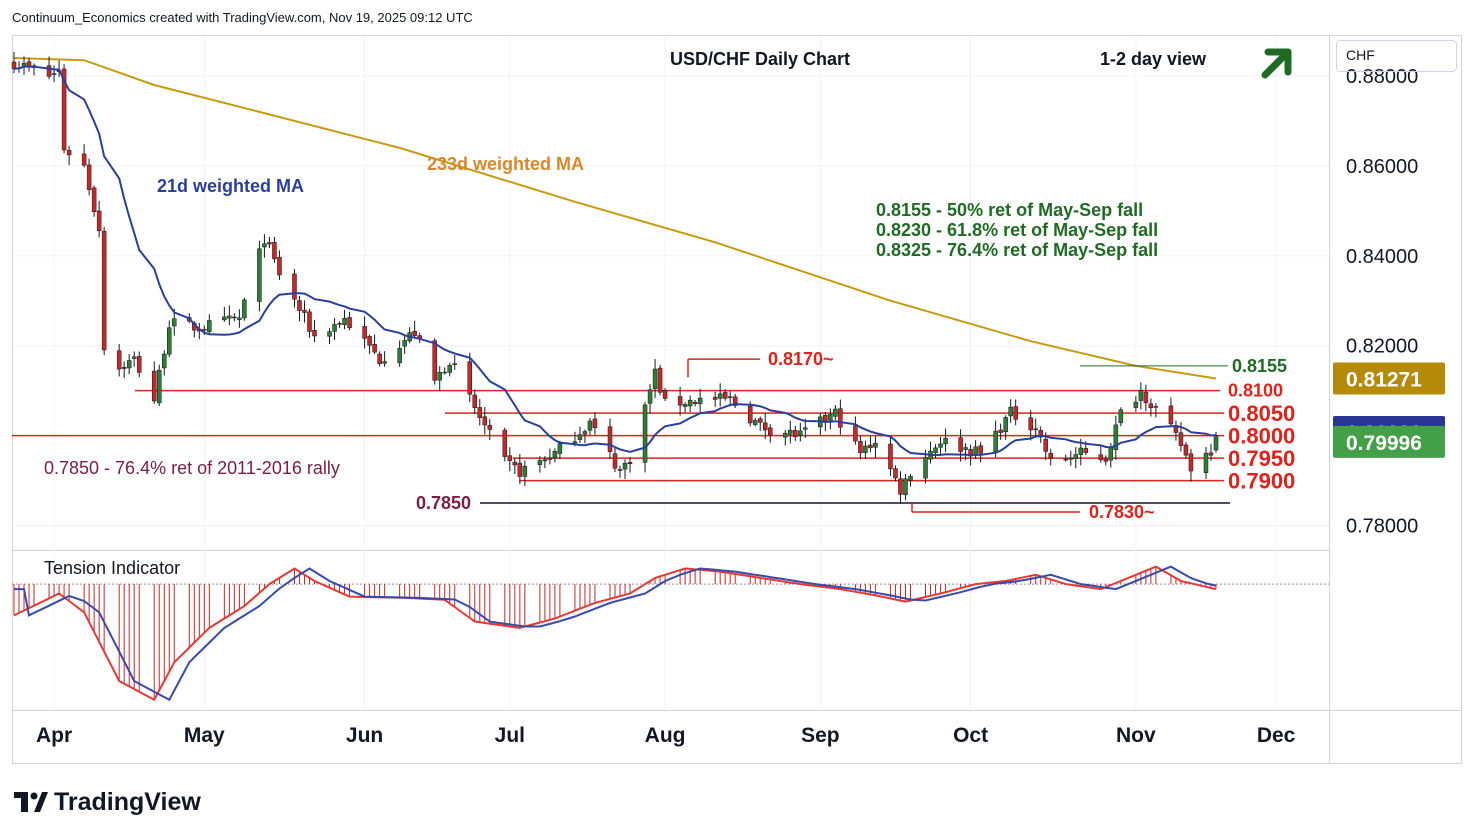  Describe the element at coordinates (1382, 347) in the screenshot. I see `y-tick-label: 0.82000` at that location.